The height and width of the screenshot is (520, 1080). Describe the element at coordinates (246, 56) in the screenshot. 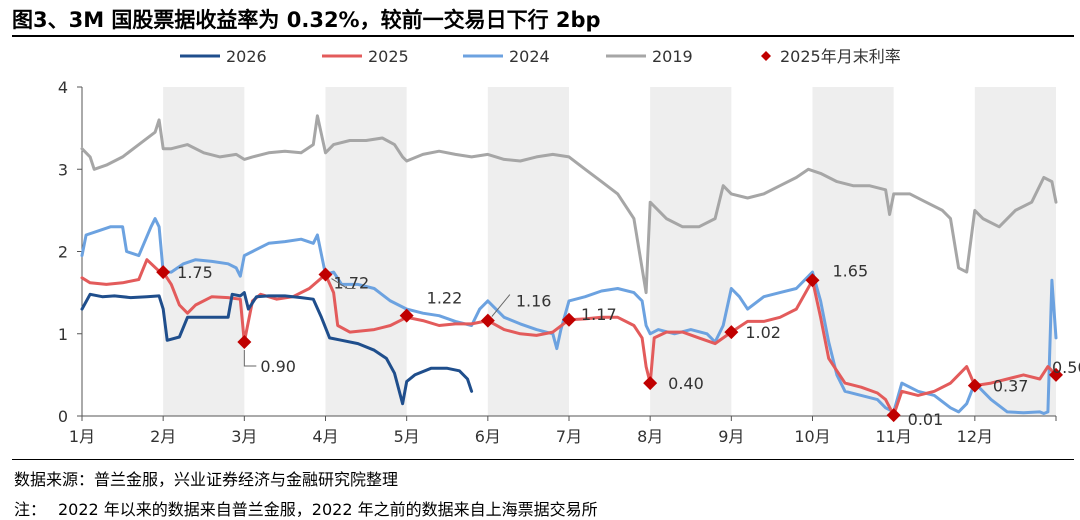

I see `legend-label: 2026` at that location.